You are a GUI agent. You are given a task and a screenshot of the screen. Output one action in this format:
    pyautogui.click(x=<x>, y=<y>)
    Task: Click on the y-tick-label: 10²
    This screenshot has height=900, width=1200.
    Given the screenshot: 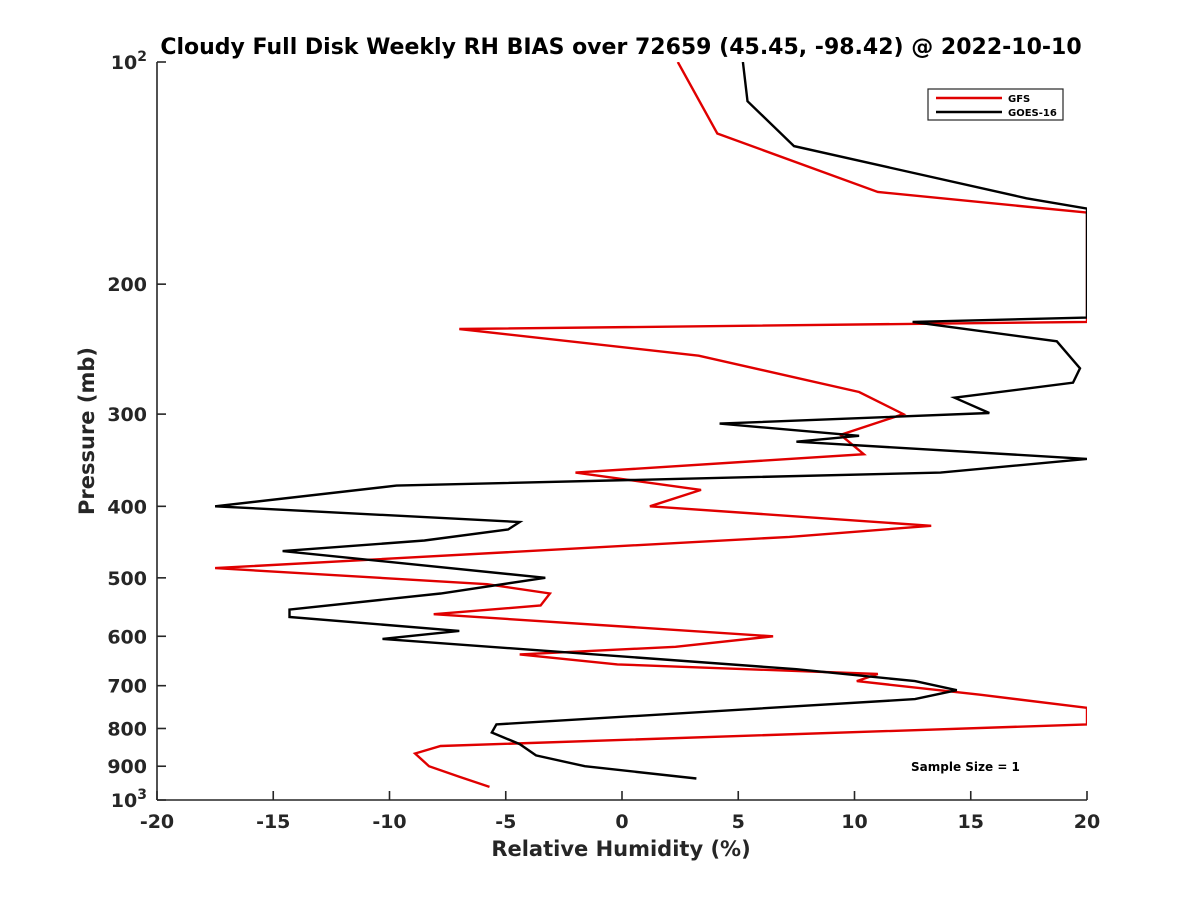 What is the action you would take?
    pyautogui.click(x=129, y=61)
    